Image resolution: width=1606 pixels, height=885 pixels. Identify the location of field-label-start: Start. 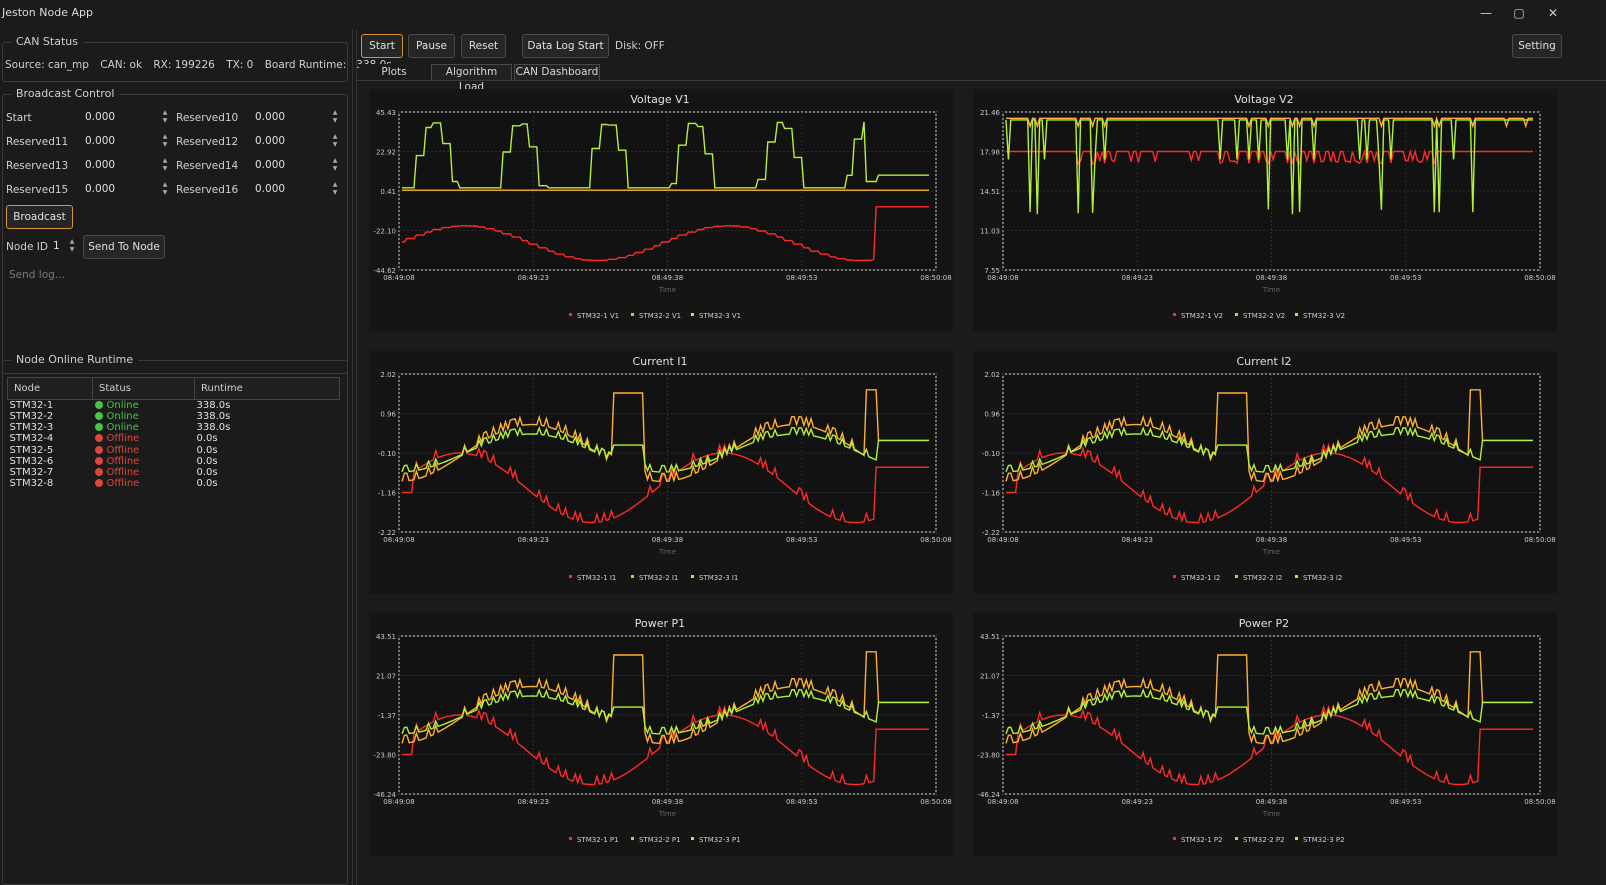
(19, 118).